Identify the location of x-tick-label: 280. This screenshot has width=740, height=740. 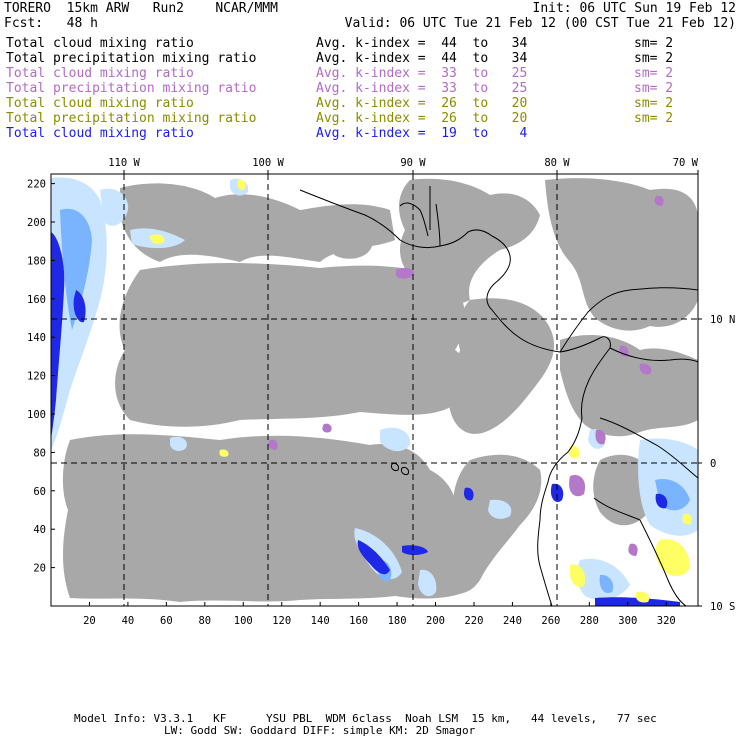
(589, 621).